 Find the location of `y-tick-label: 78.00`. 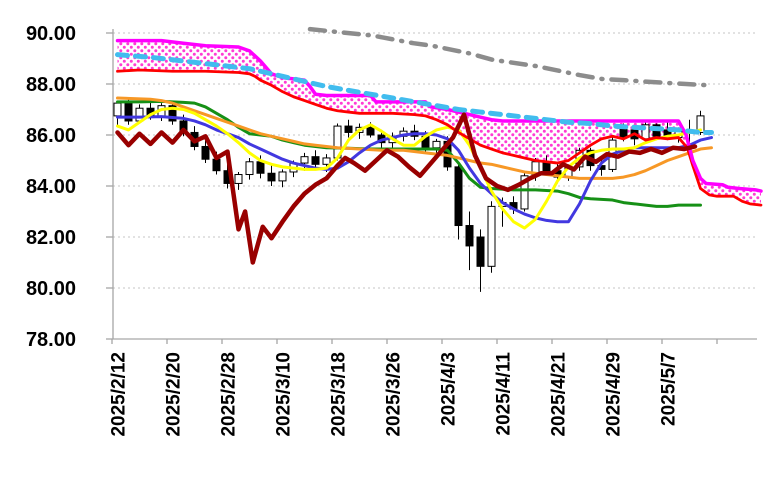

y-tick-label: 78.00 is located at coordinates (51, 340).